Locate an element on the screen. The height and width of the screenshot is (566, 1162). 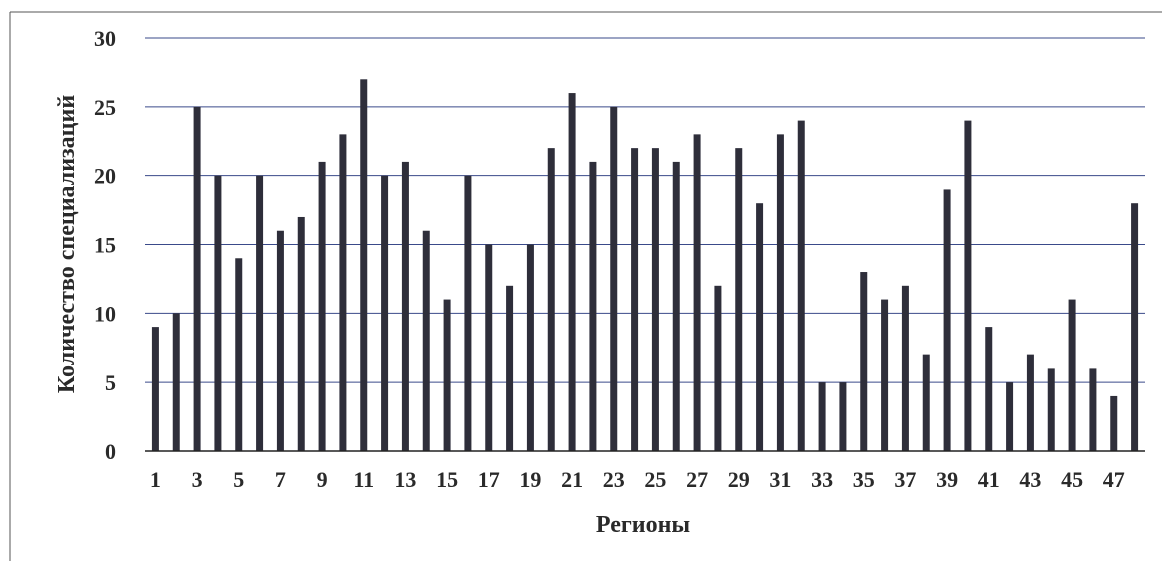
x-tick-label: 19 is located at coordinates (530, 479).